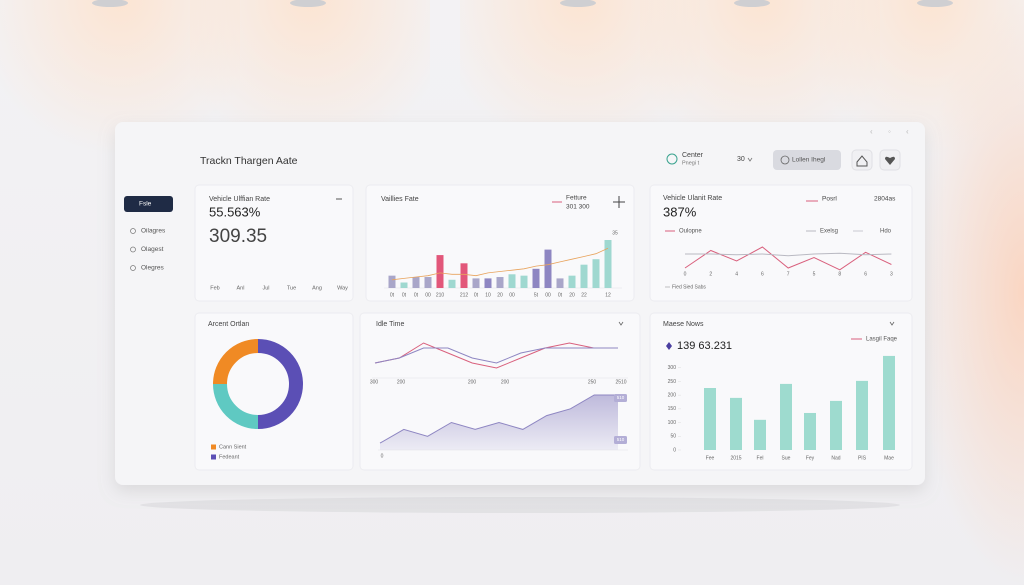 The width and height of the screenshot is (1024, 585). What do you see at coordinates (710, 274) in the screenshot?
I see `x-tick-label: 2` at bounding box center [710, 274].